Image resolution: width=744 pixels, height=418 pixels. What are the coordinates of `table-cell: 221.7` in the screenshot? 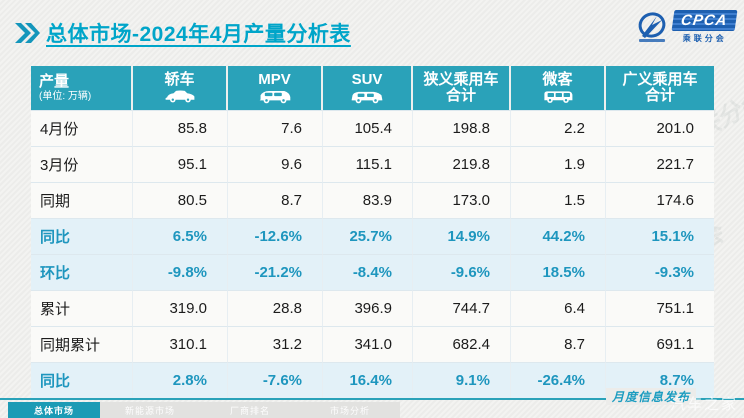 It's located at (660, 164).